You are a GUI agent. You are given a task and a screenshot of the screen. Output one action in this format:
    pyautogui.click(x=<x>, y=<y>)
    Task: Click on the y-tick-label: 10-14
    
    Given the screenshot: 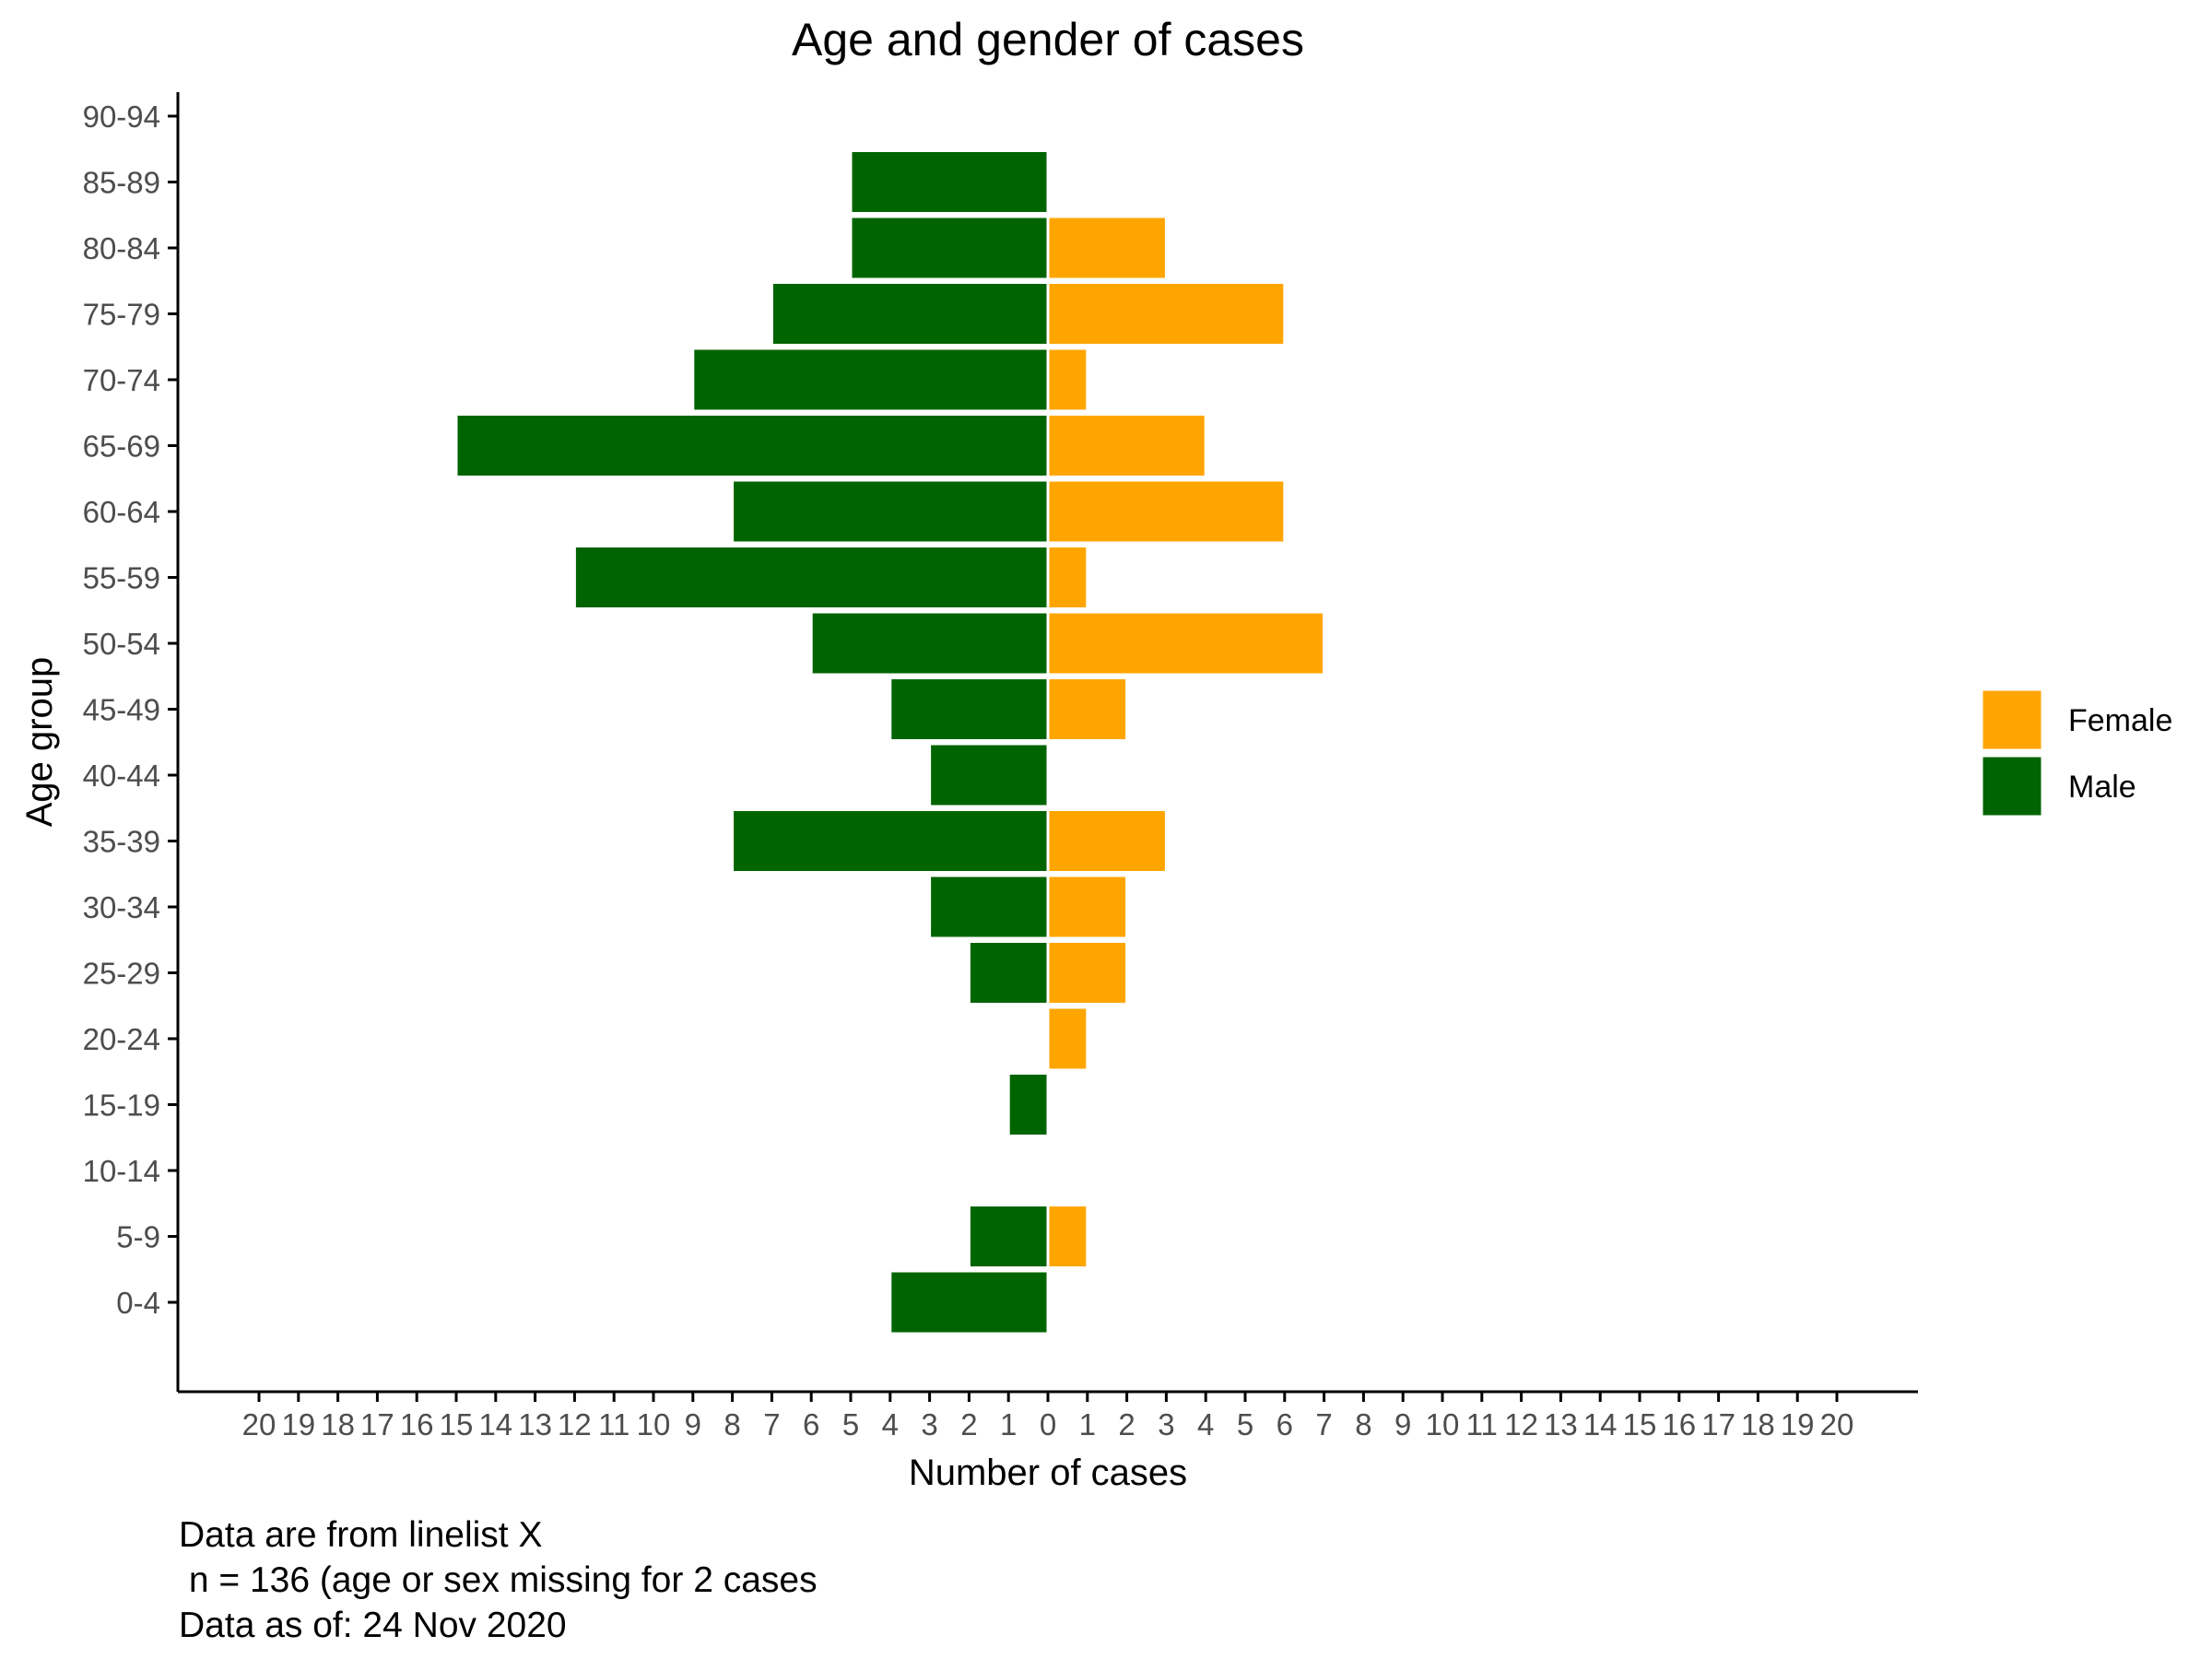 What is the action you would take?
    pyautogui.click(x=121, y=1171)
    